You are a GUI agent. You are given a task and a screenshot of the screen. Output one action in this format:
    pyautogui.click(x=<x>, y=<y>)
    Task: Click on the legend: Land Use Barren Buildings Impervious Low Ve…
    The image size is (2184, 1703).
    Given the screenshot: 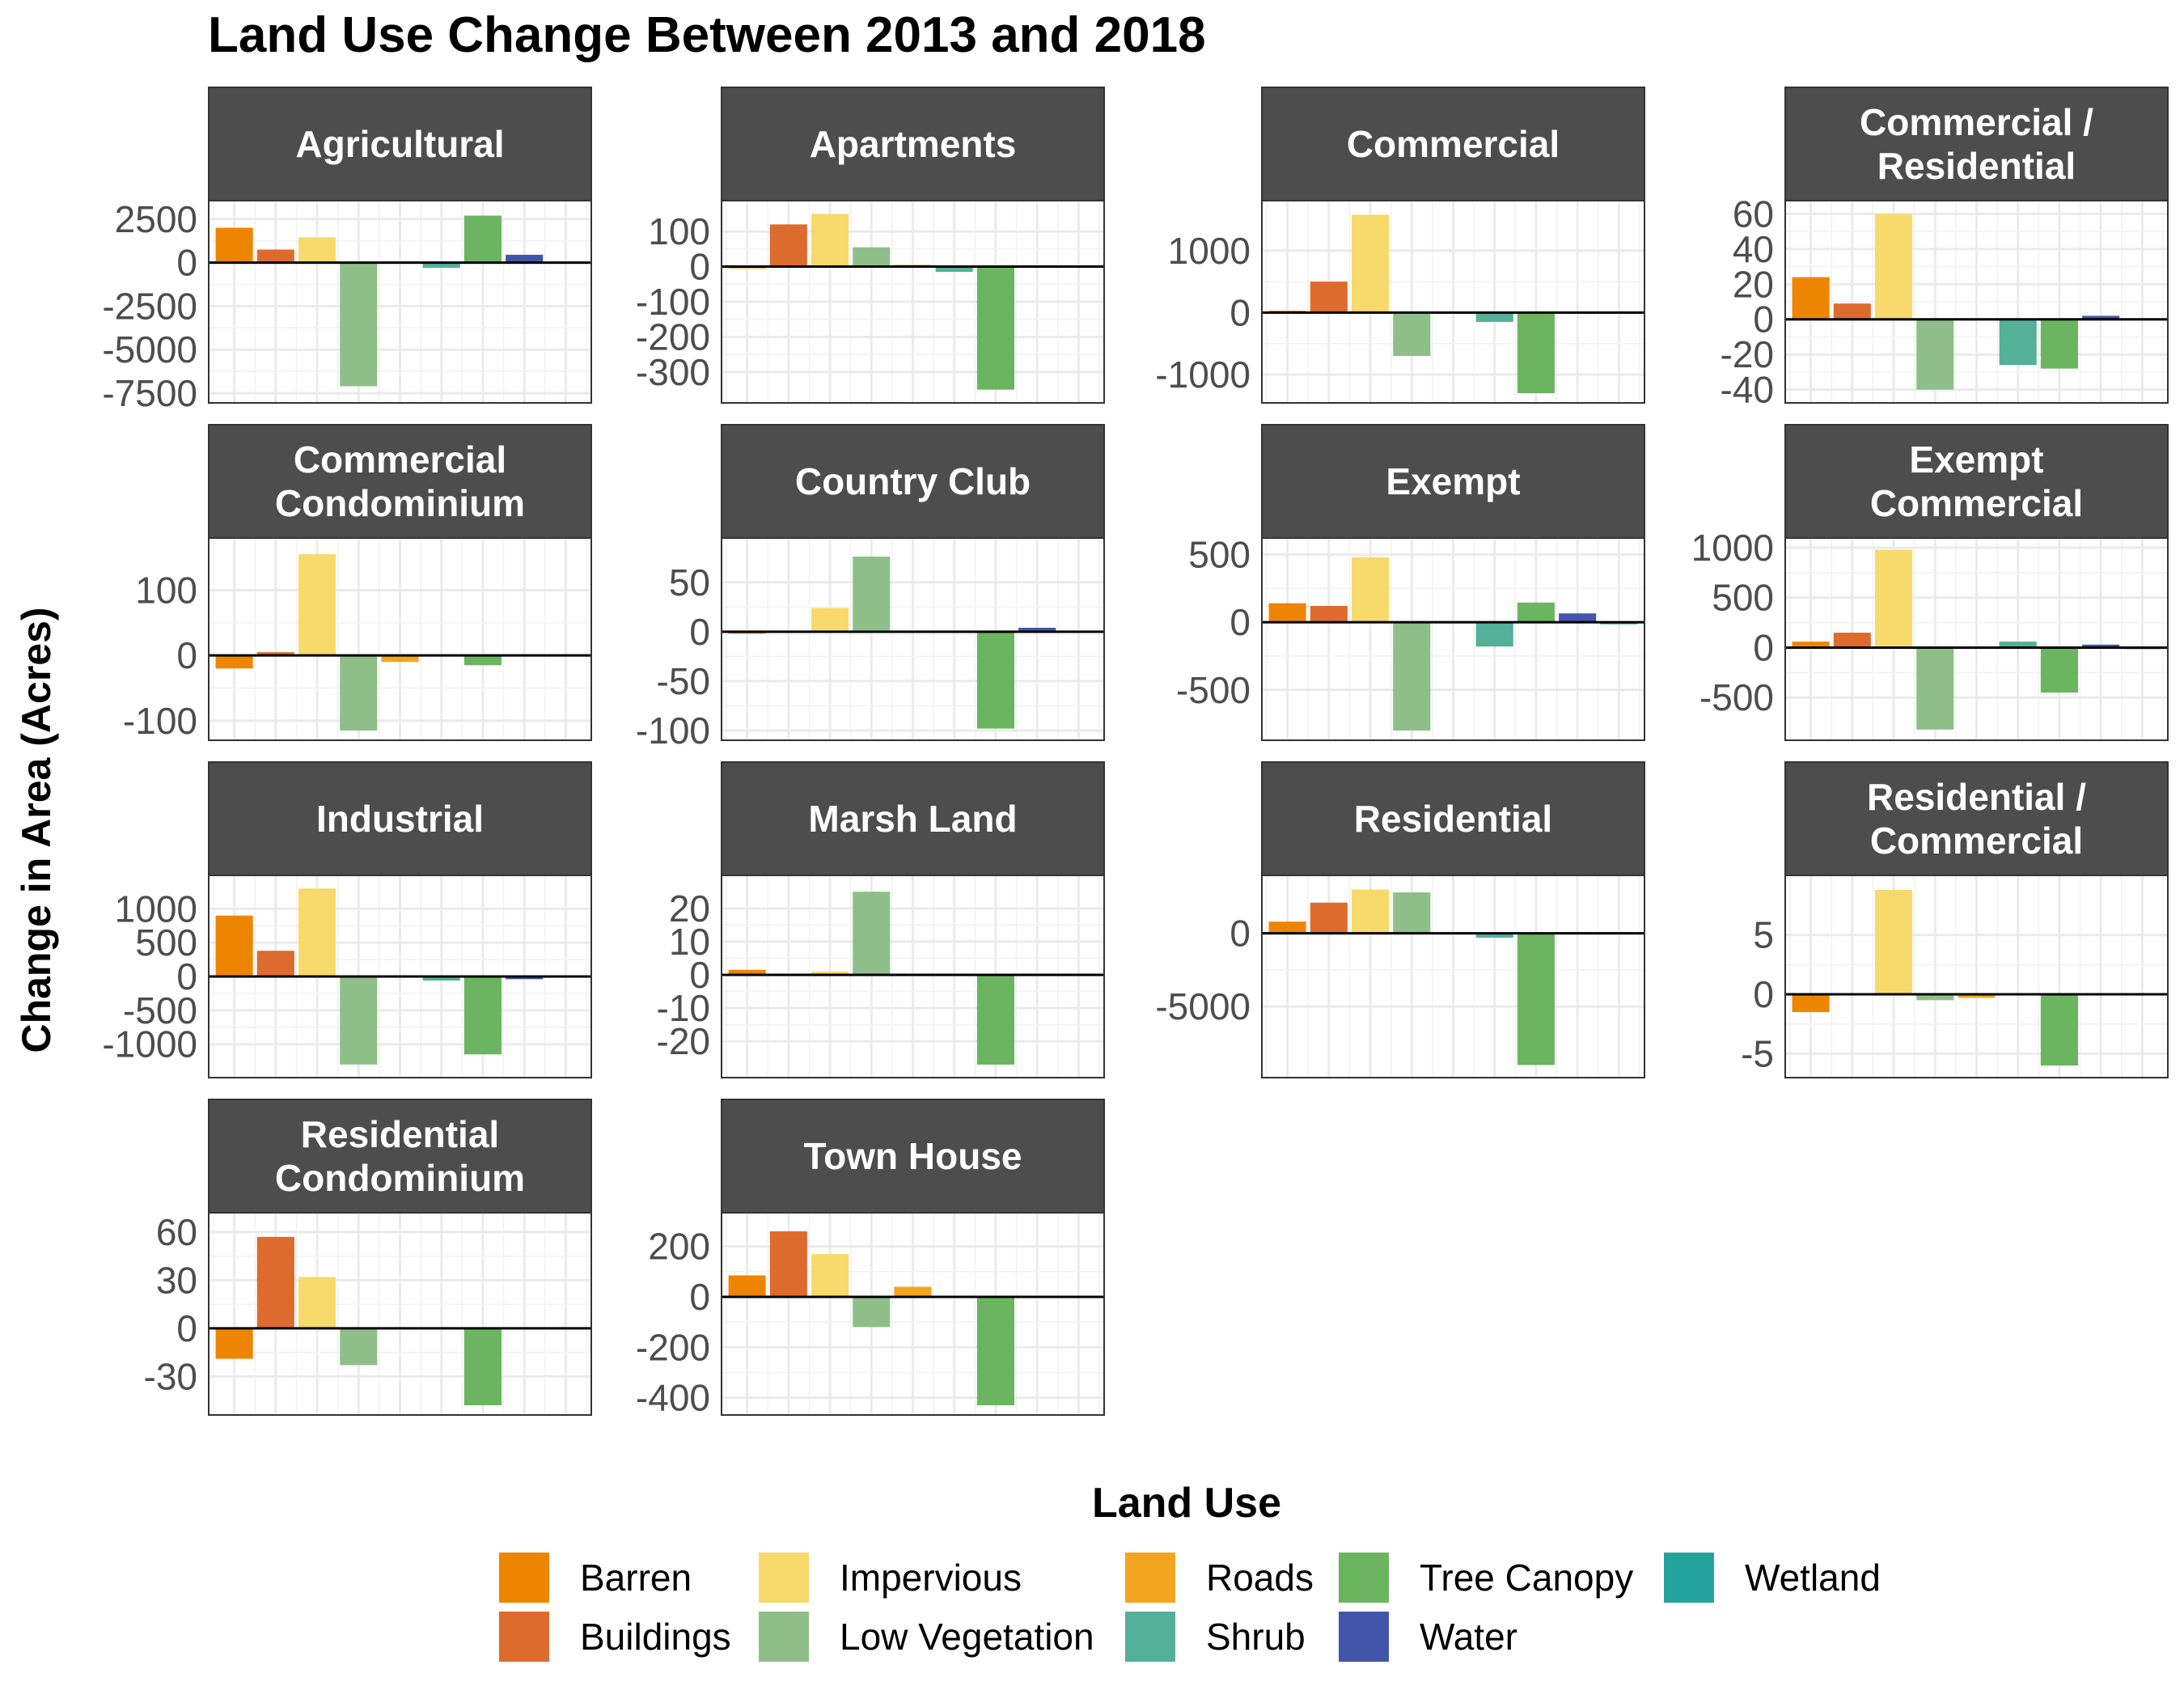 What is the action you would take?
    pyautogui.click(x=1190, y=1571)
    